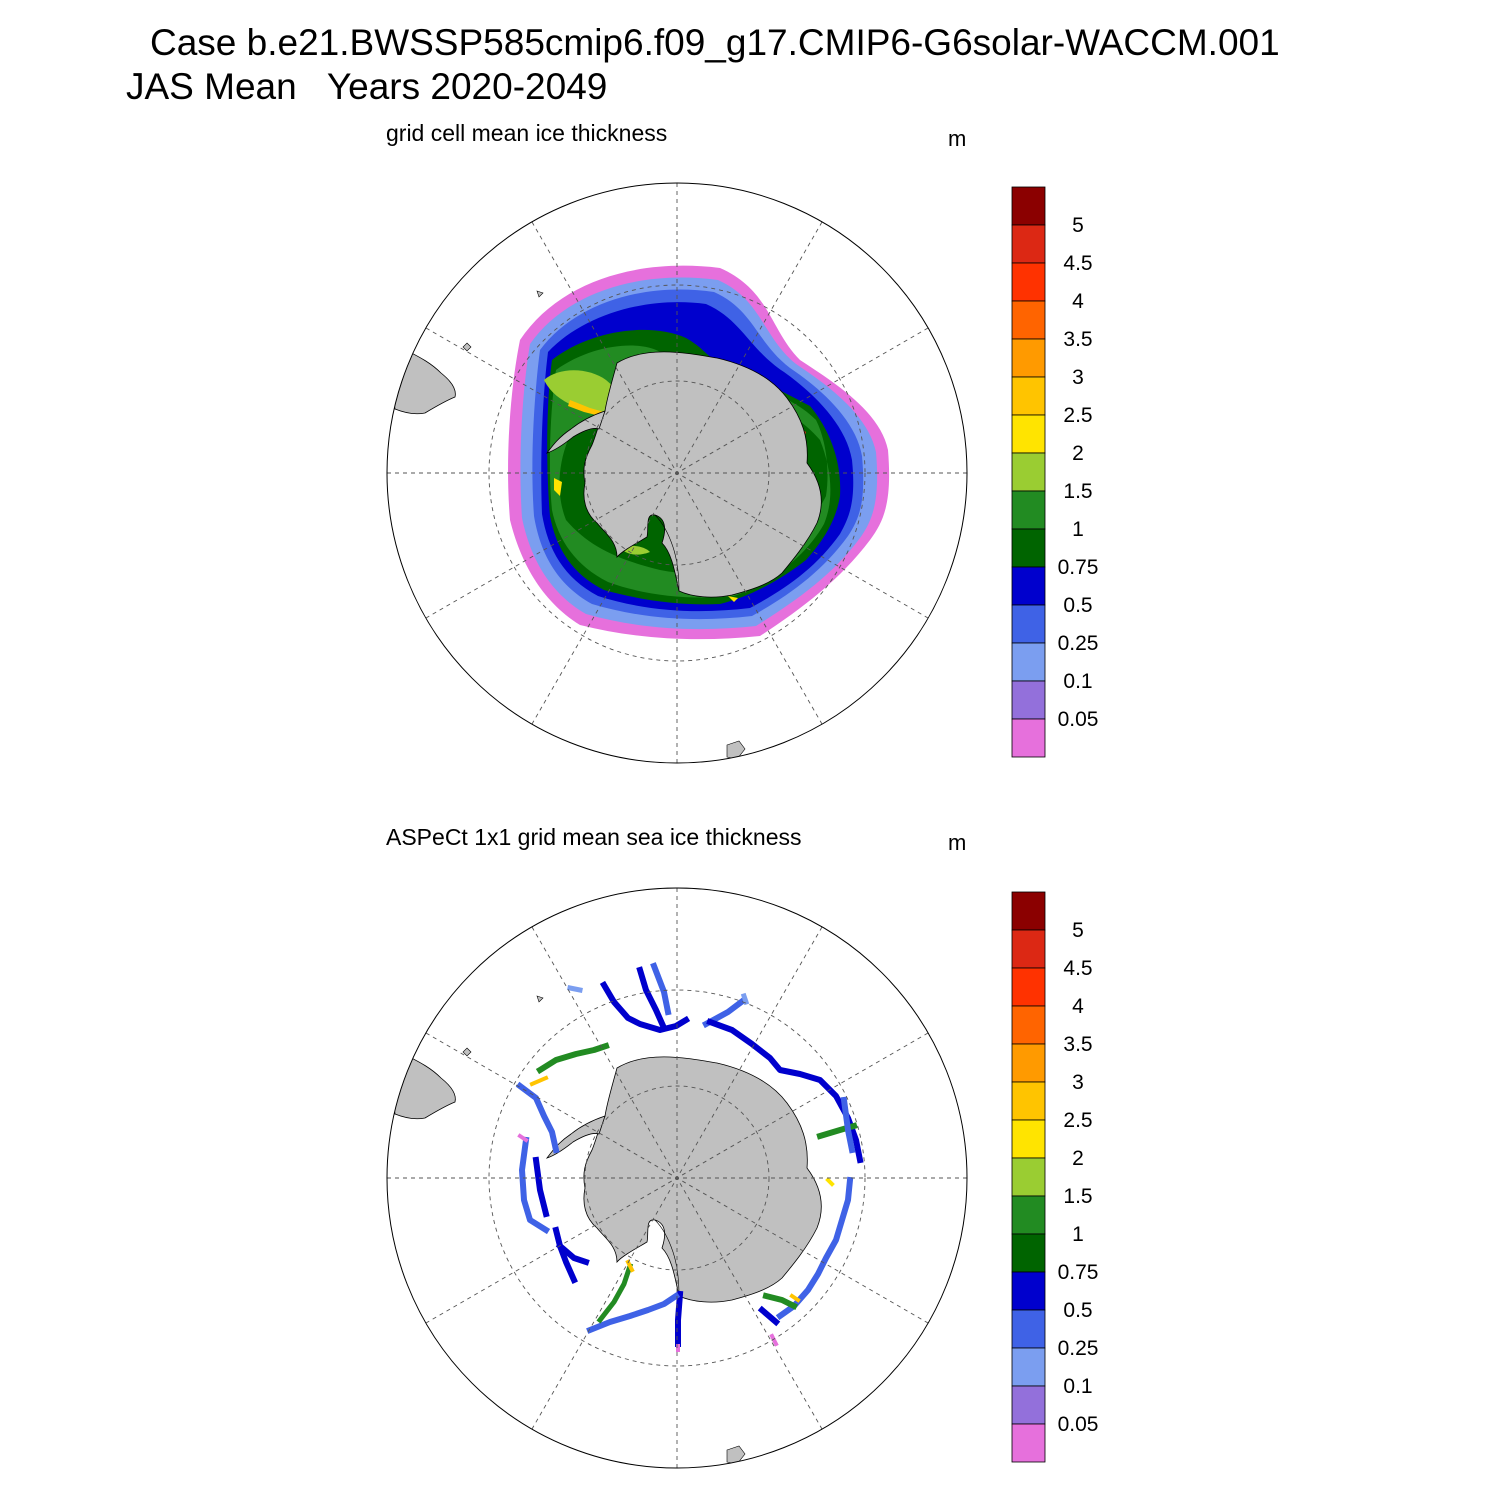 This screenshot has height=1500, width=1500. What do you see at coordinates (527, 133) in the screenshot?
I see `panel-title-model: grid cell mean ice thickness` at bounding box center [527, 133].